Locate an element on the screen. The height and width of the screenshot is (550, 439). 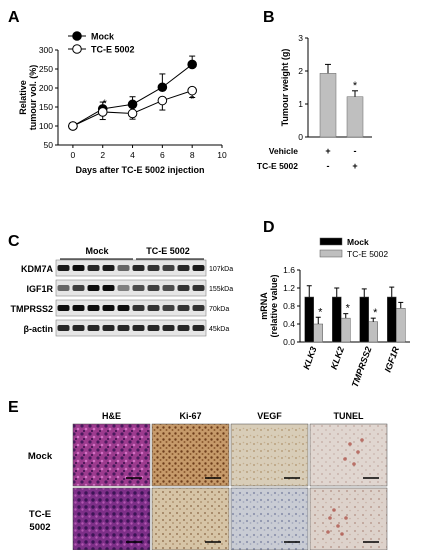
d-category-label: TMPRSS2 is located at coordinates (362, 366).